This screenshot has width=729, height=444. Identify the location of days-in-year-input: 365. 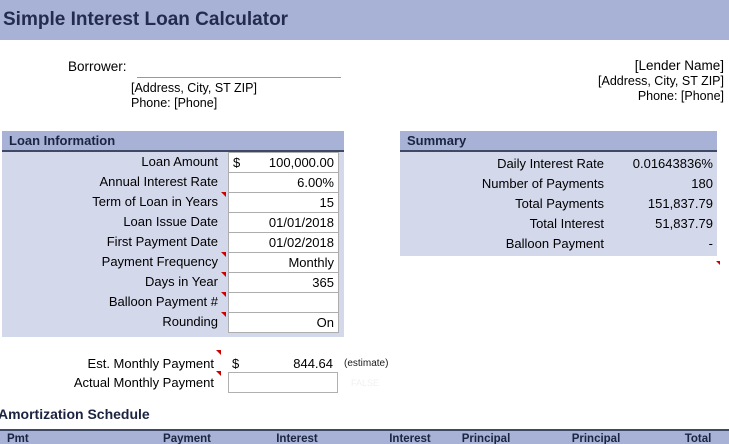
(283, 282).